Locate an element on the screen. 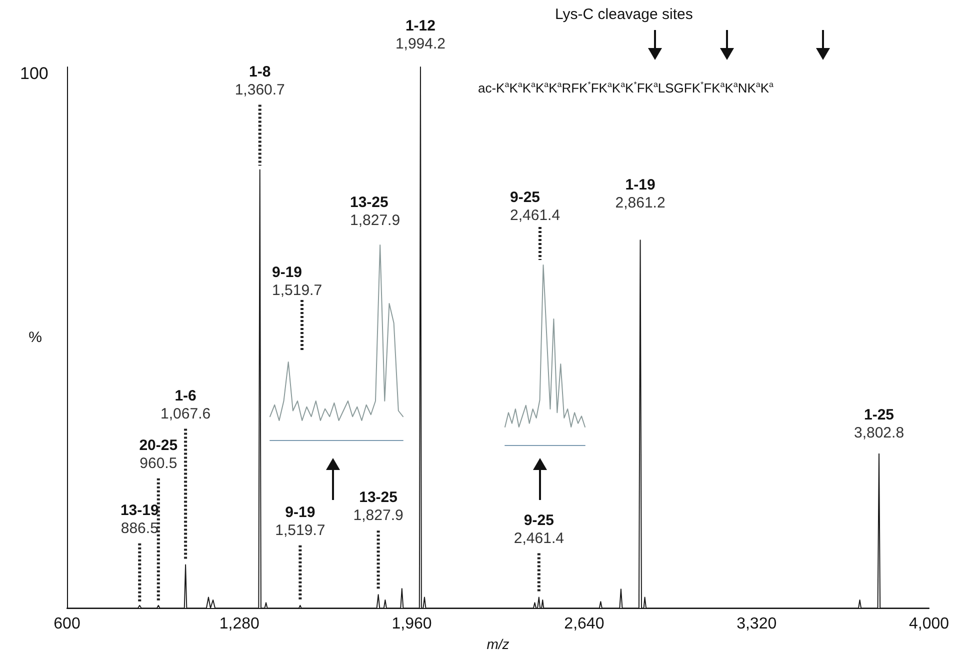 The width and height of the screenshot is (962, 656). x-tick-label: 1,960 is located at coordinates (412, 624).